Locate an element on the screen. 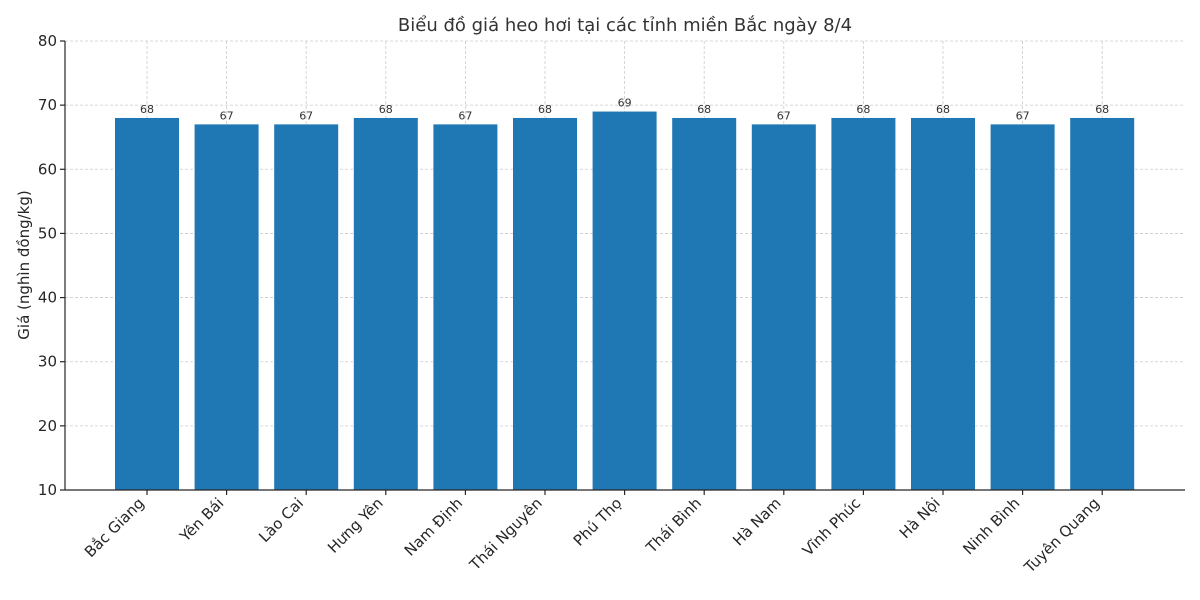  y-tick-label: 30 is located at coordinates (47, 362).